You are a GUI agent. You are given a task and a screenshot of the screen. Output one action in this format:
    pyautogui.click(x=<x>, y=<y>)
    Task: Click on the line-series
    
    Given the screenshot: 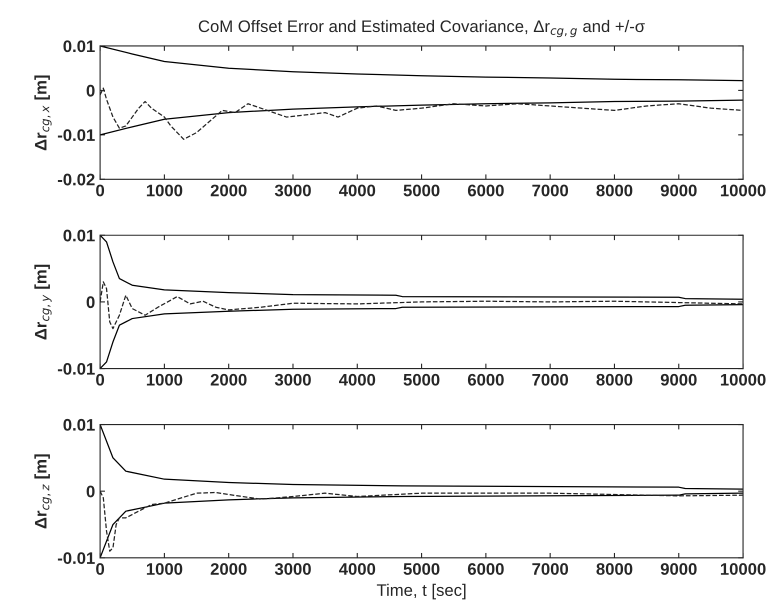 What is the action you would take?
    pyautogui.click(x=422, y=118)
    